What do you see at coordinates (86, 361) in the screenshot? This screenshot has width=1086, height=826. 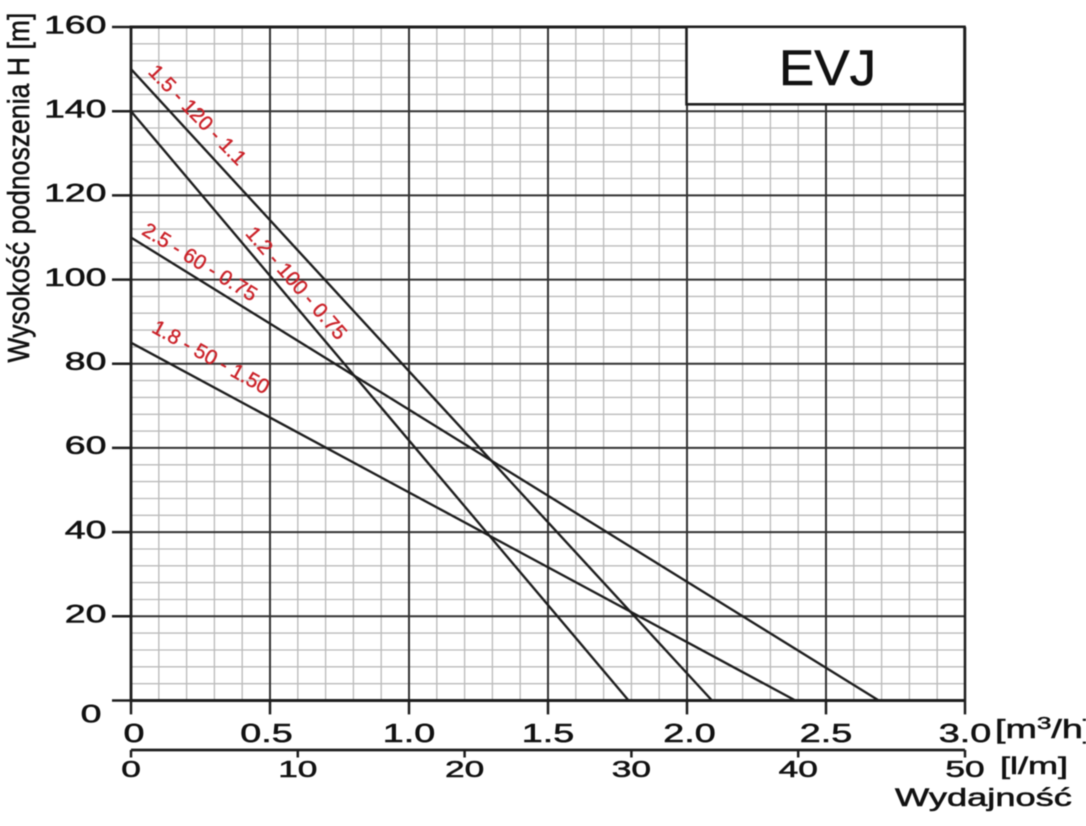 I see `svg-text: 80` at bounding box center [86, 361].